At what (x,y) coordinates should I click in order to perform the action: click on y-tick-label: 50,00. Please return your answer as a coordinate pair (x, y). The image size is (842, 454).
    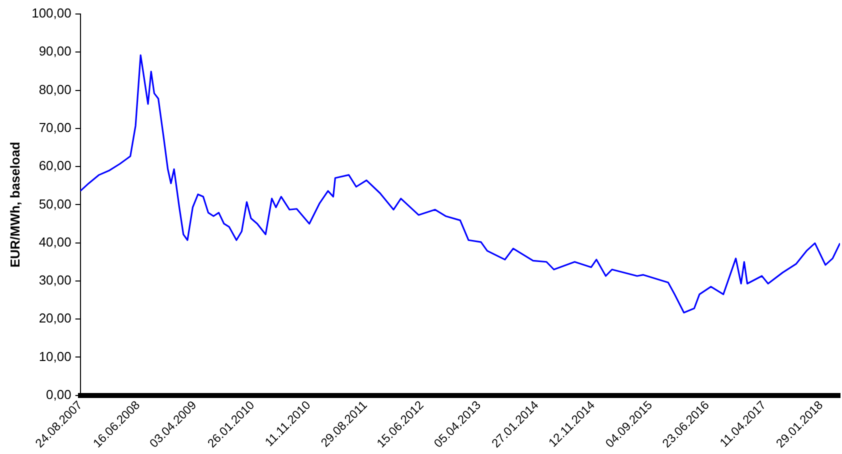
    Looking at the image, I should click on (55, 204).